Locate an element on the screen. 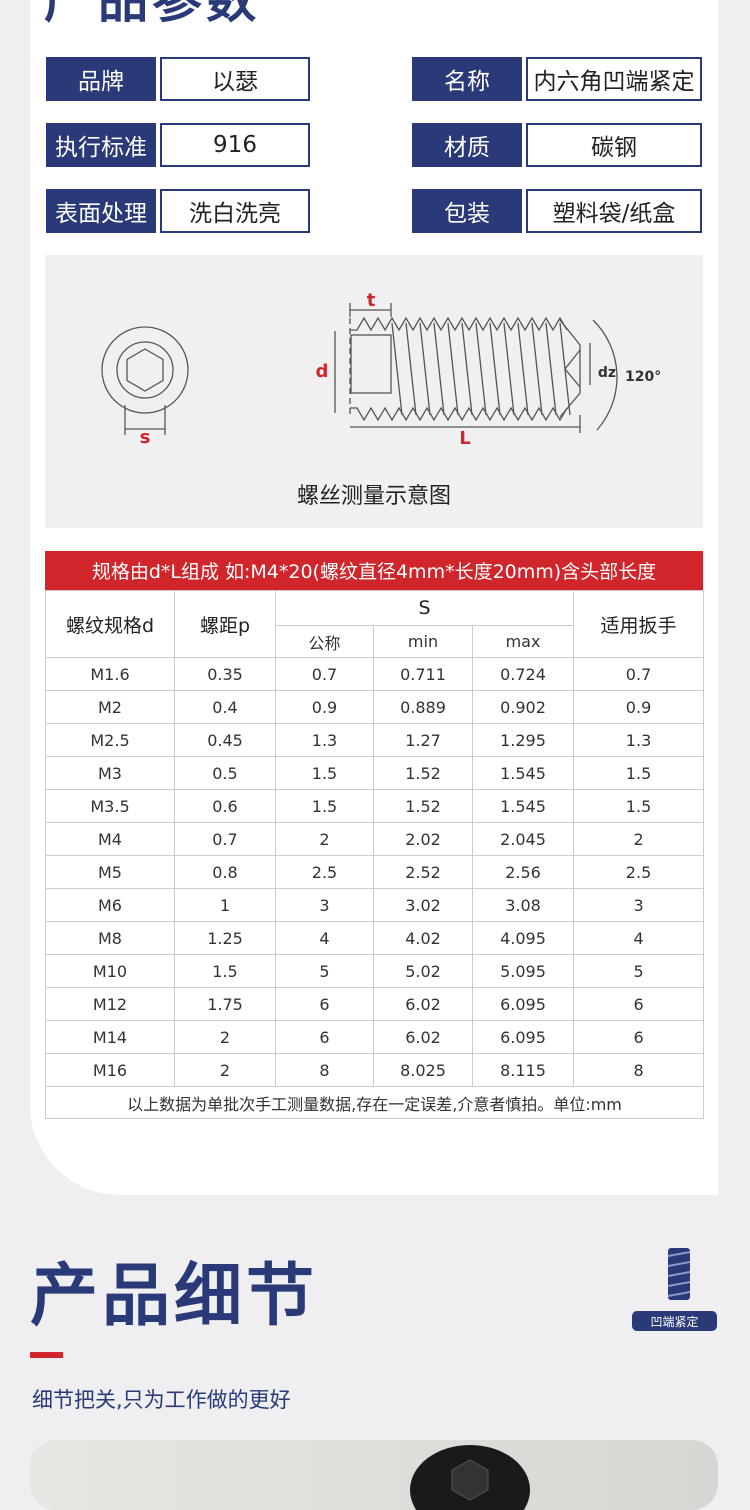 This screenshot has height=1510, width=750. data-cell: 0.5 is located at coordinates (225, 773).